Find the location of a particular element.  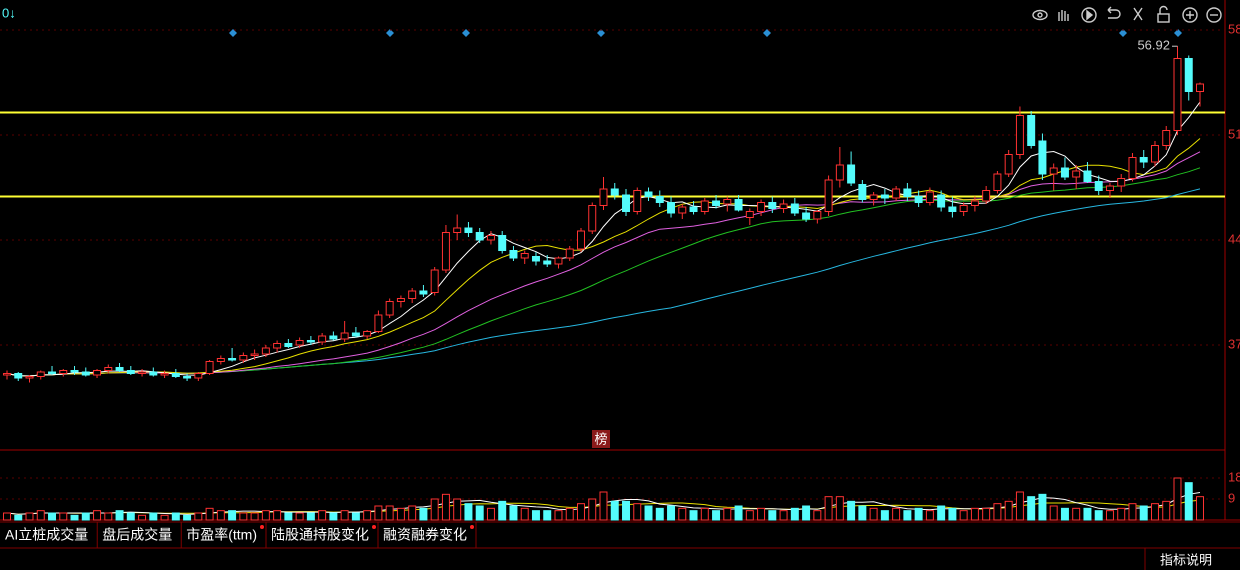

y-tick-label: 58 is located at coordinates (1234, 28).